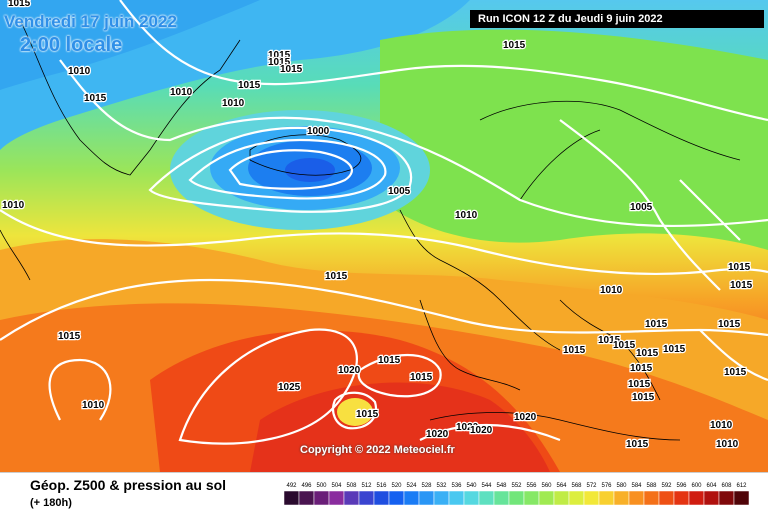  I want to click on low-core, so click(310, 170).